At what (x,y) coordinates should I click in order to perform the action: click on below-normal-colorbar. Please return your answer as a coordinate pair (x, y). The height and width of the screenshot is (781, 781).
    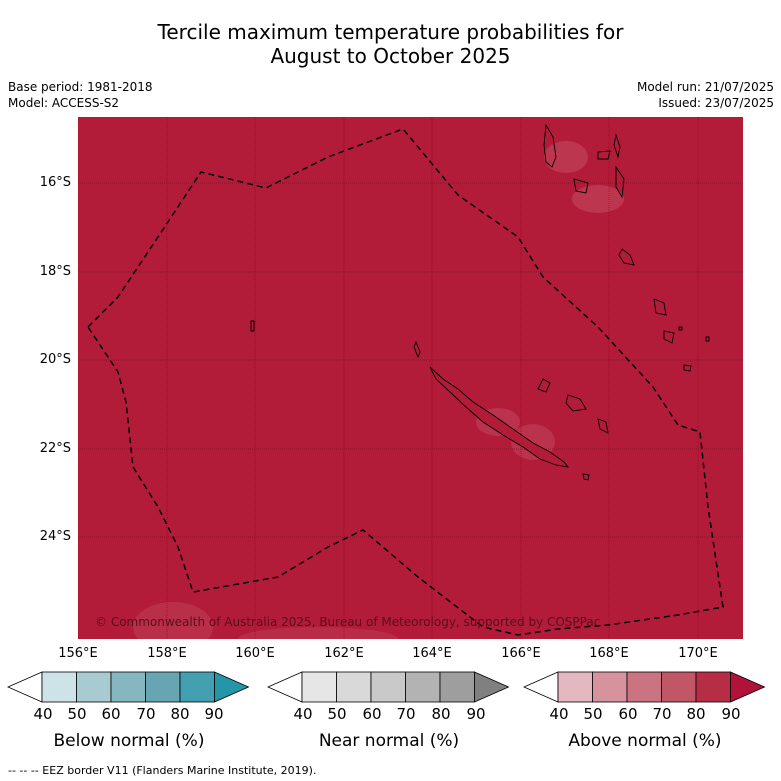
    Looking at the image, I should click on (128, 687).